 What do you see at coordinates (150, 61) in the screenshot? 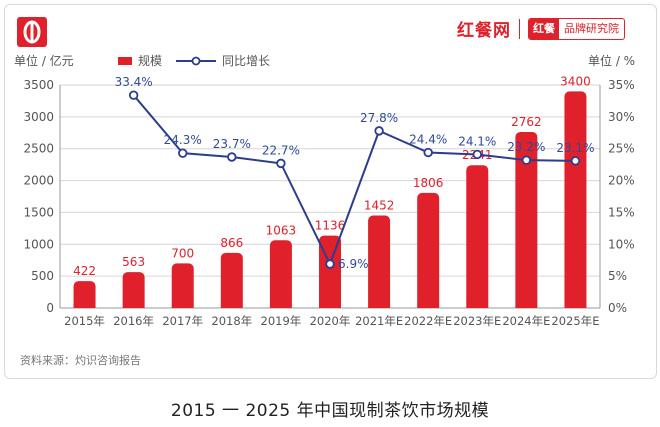
I see `legend-bar-label: 规模` at bounding box center [150, 61].